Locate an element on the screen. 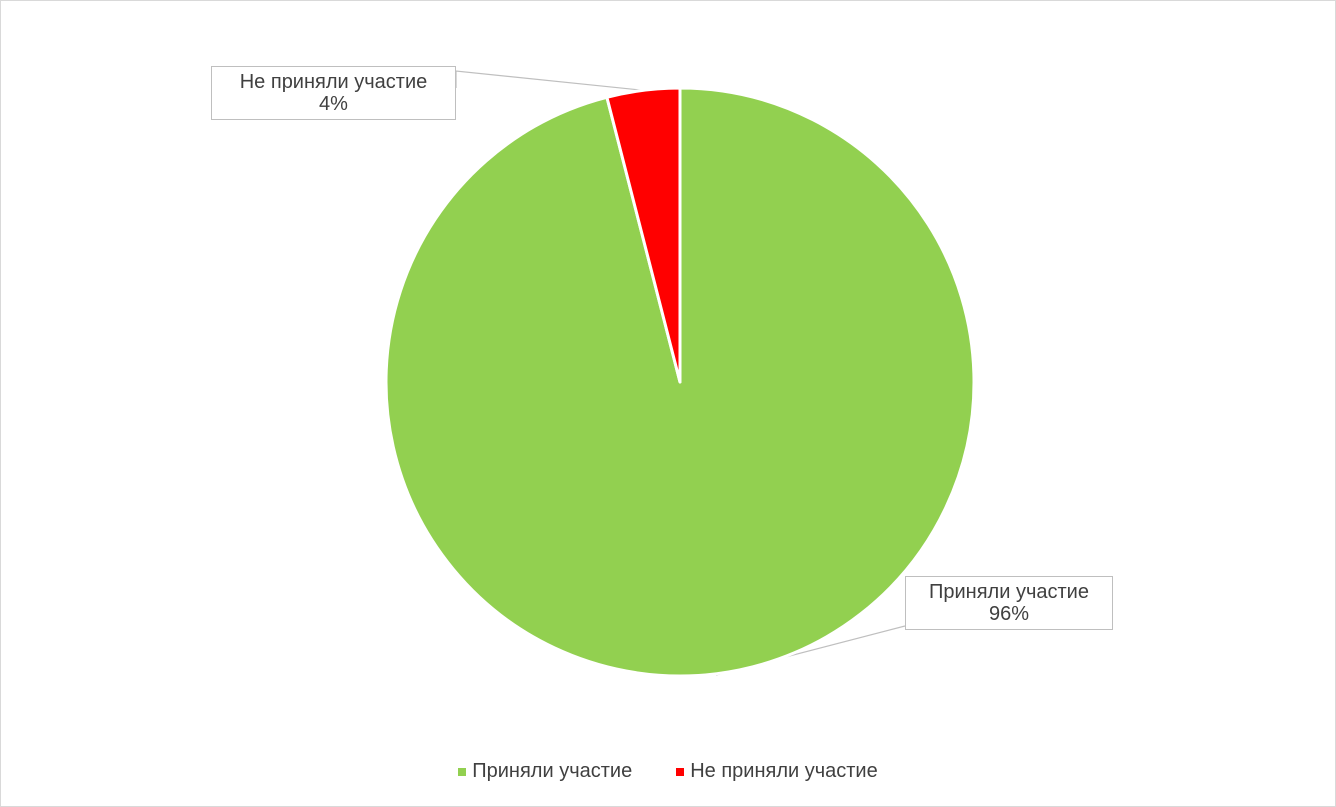 This screenshot has width=1336, height=807. data-label-name: Приняли участие is located at coordinates (1009, 592).